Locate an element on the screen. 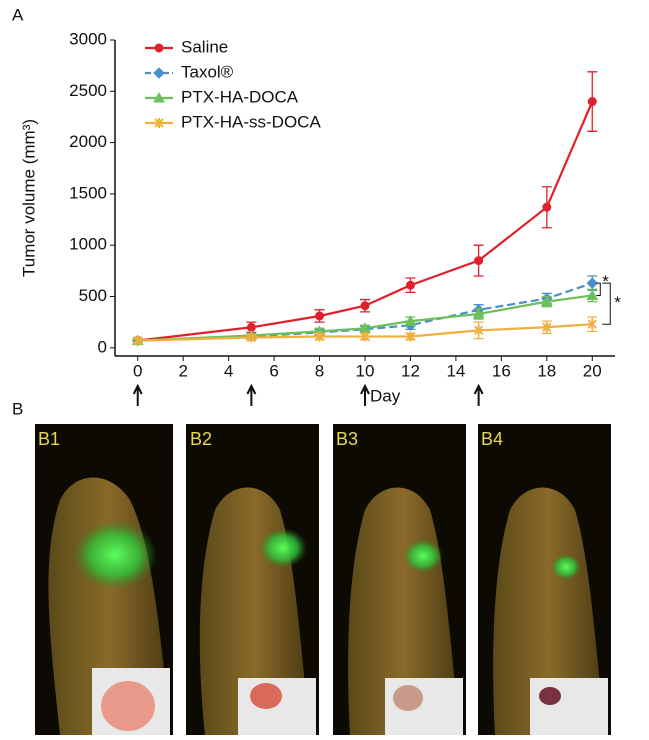  x-tick-label: 12 is located at coordinates (410, 370).